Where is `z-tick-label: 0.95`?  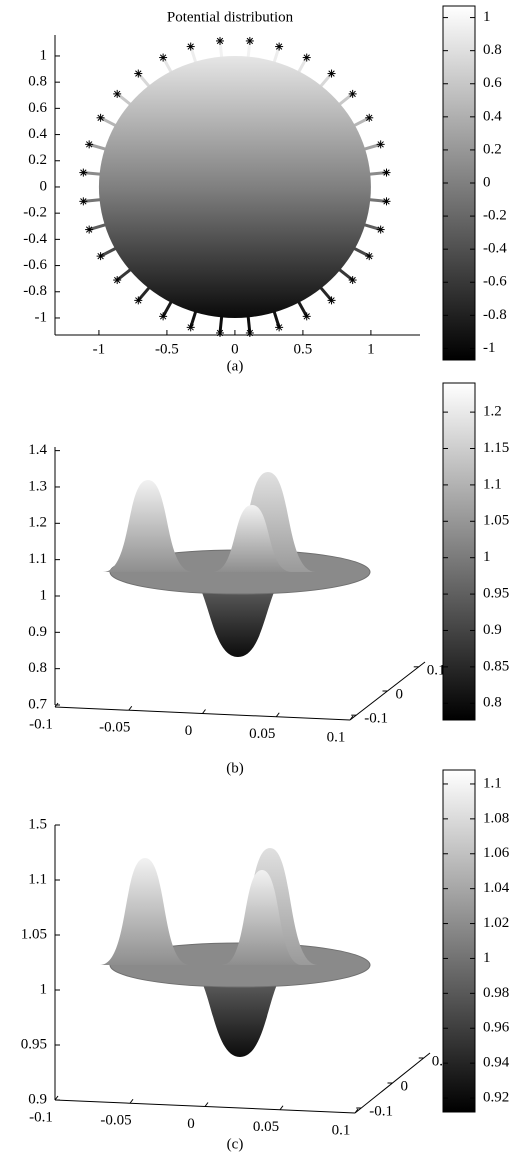 z-tick-label: 0.95 is located at coordinates (34, 1044).